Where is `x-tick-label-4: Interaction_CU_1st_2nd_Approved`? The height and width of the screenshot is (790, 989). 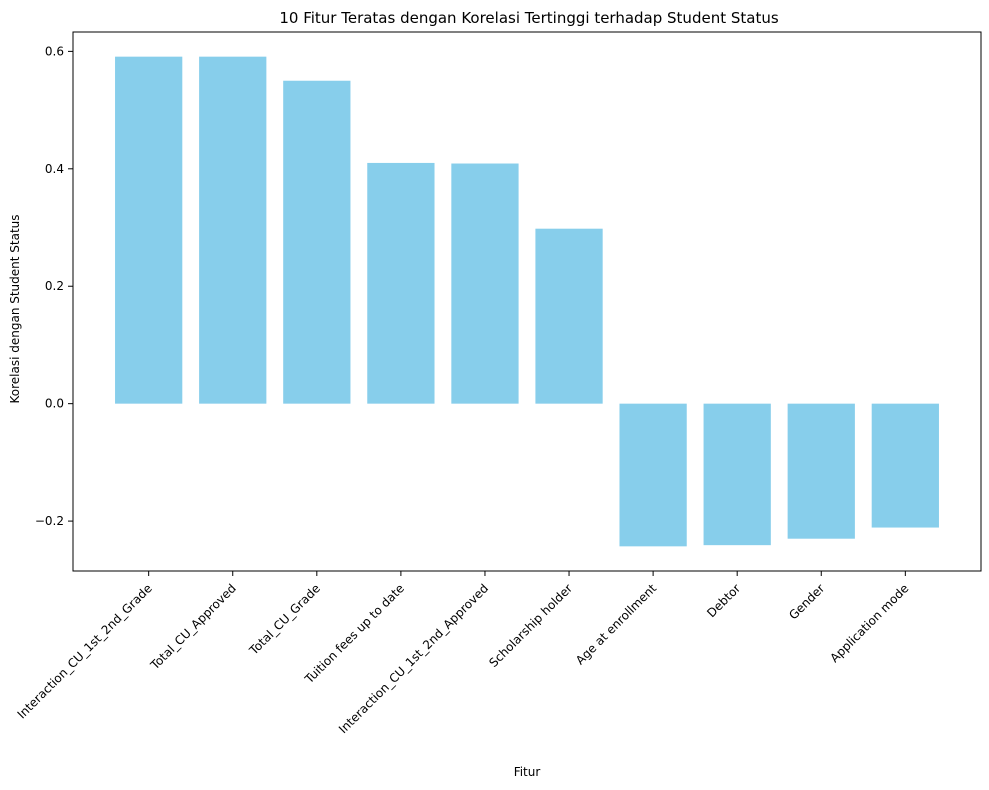
x-tick-label-4: Interaction_CU_1st_2nd_Approved is located at coordinates (413, 658).